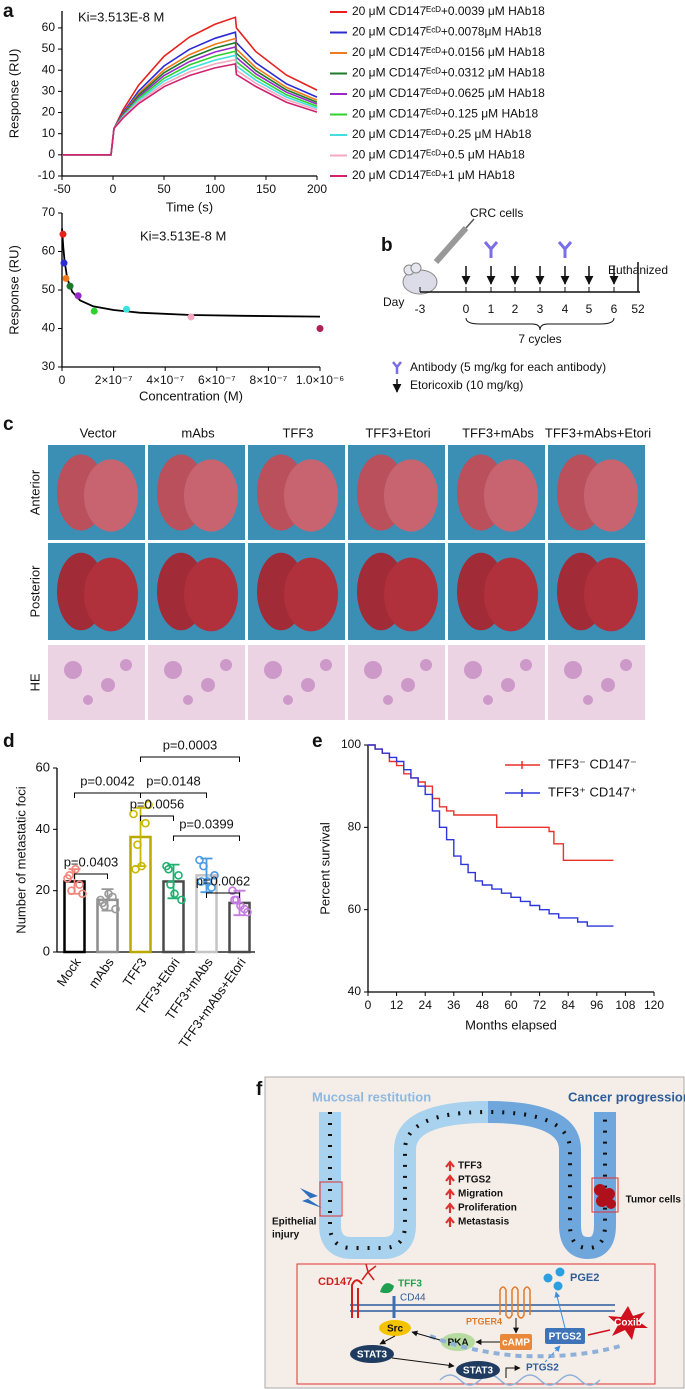 The image size is (685, 1389). I want to click on x-axis-title: Months elapsed, so click(511, 1024).